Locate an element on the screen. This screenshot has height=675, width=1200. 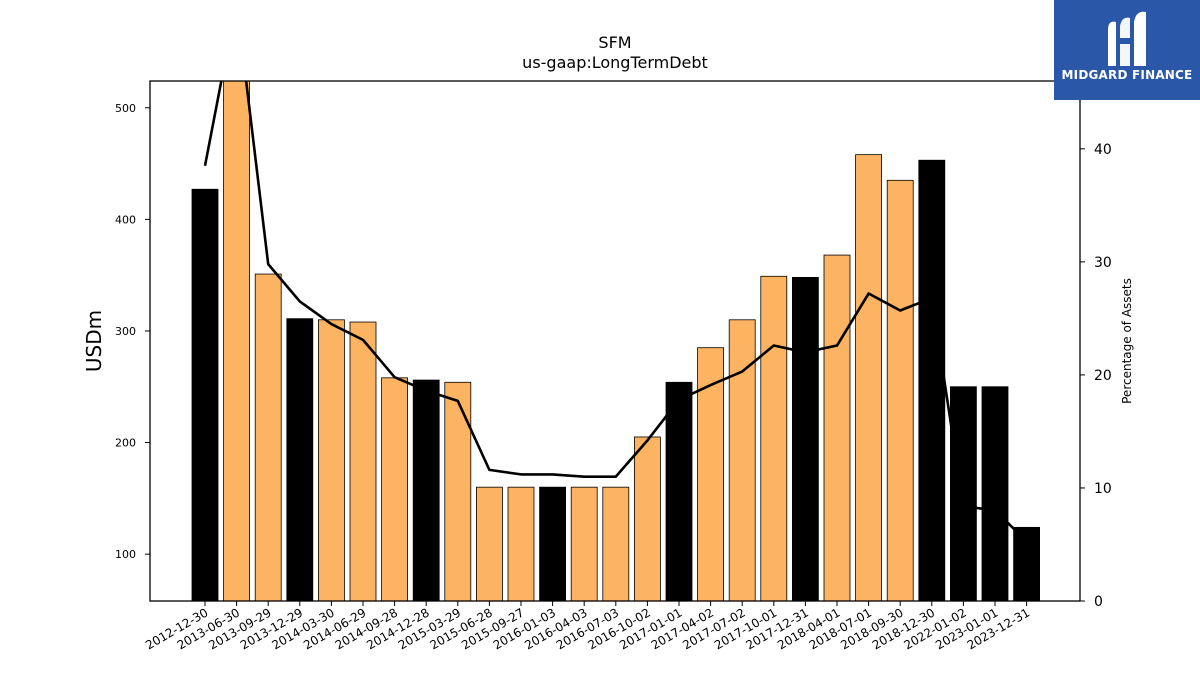
y2-tick-label: 30 is located at coordinates (1103, 263).